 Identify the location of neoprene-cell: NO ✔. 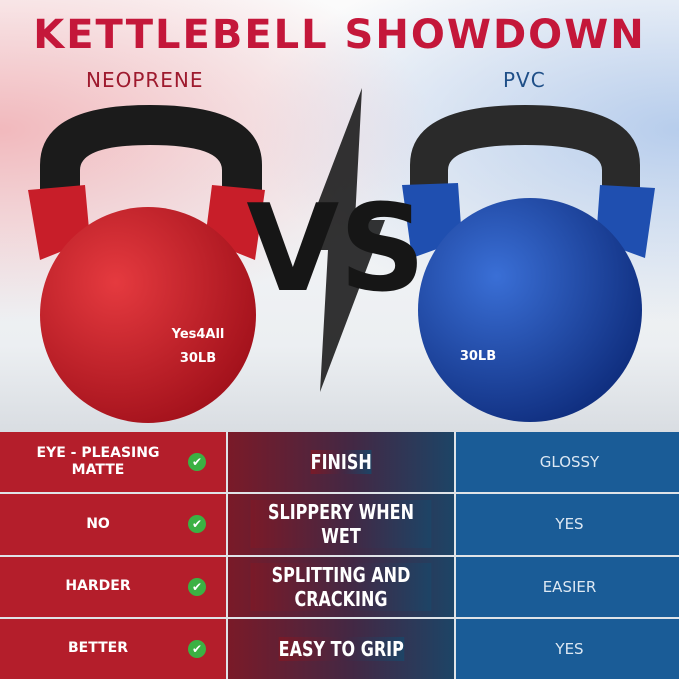
(113, 524).